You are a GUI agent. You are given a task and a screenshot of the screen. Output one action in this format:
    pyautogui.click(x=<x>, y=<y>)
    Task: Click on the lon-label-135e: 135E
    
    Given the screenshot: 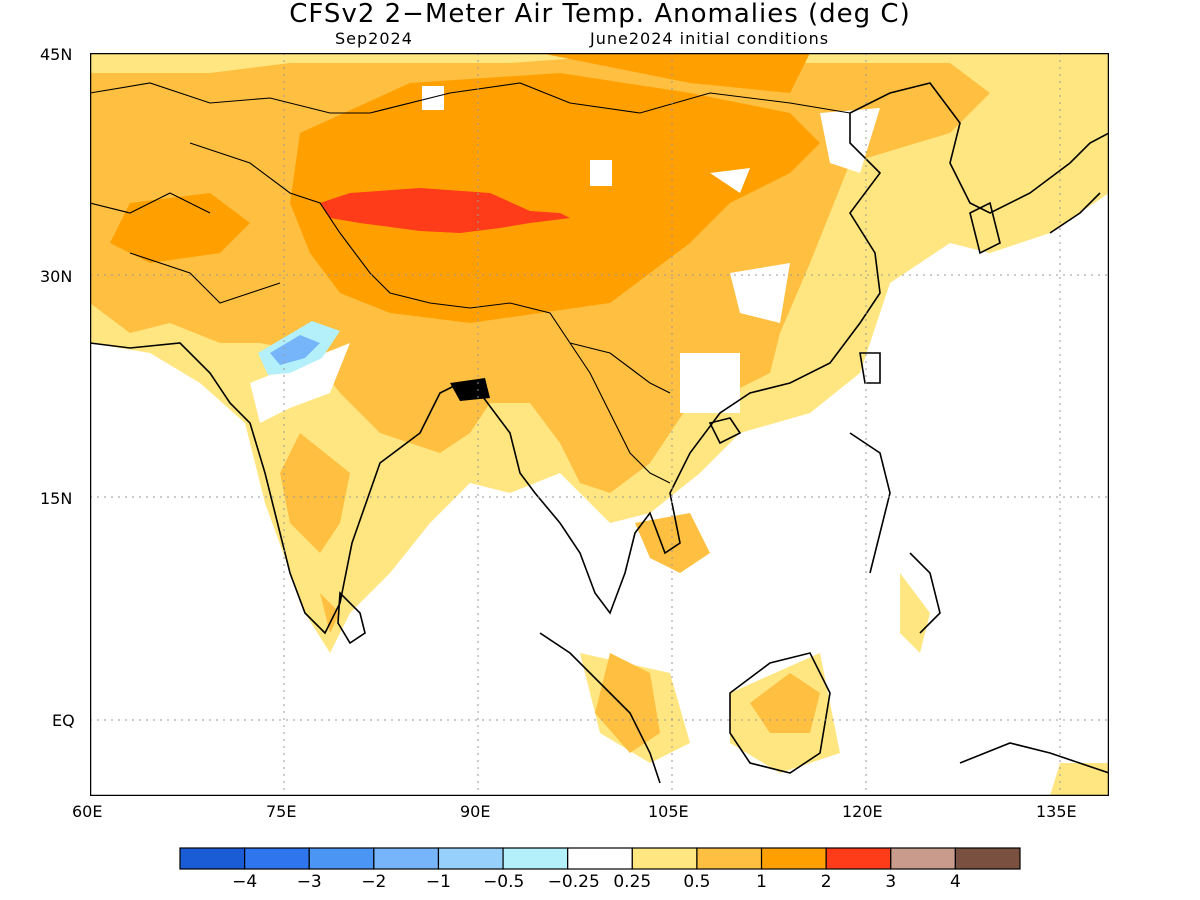 What is the action you would take?
    pyautogui.click(x=1056, y=811)
    